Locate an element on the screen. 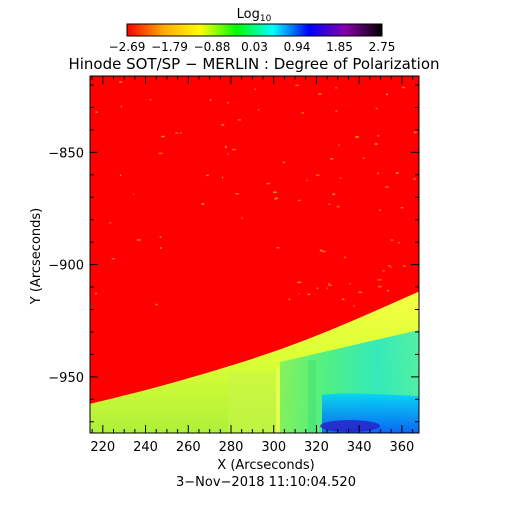 This screenshot has width=509, height=512. x-tick-label: 240 is located at coordinates (145, 447).